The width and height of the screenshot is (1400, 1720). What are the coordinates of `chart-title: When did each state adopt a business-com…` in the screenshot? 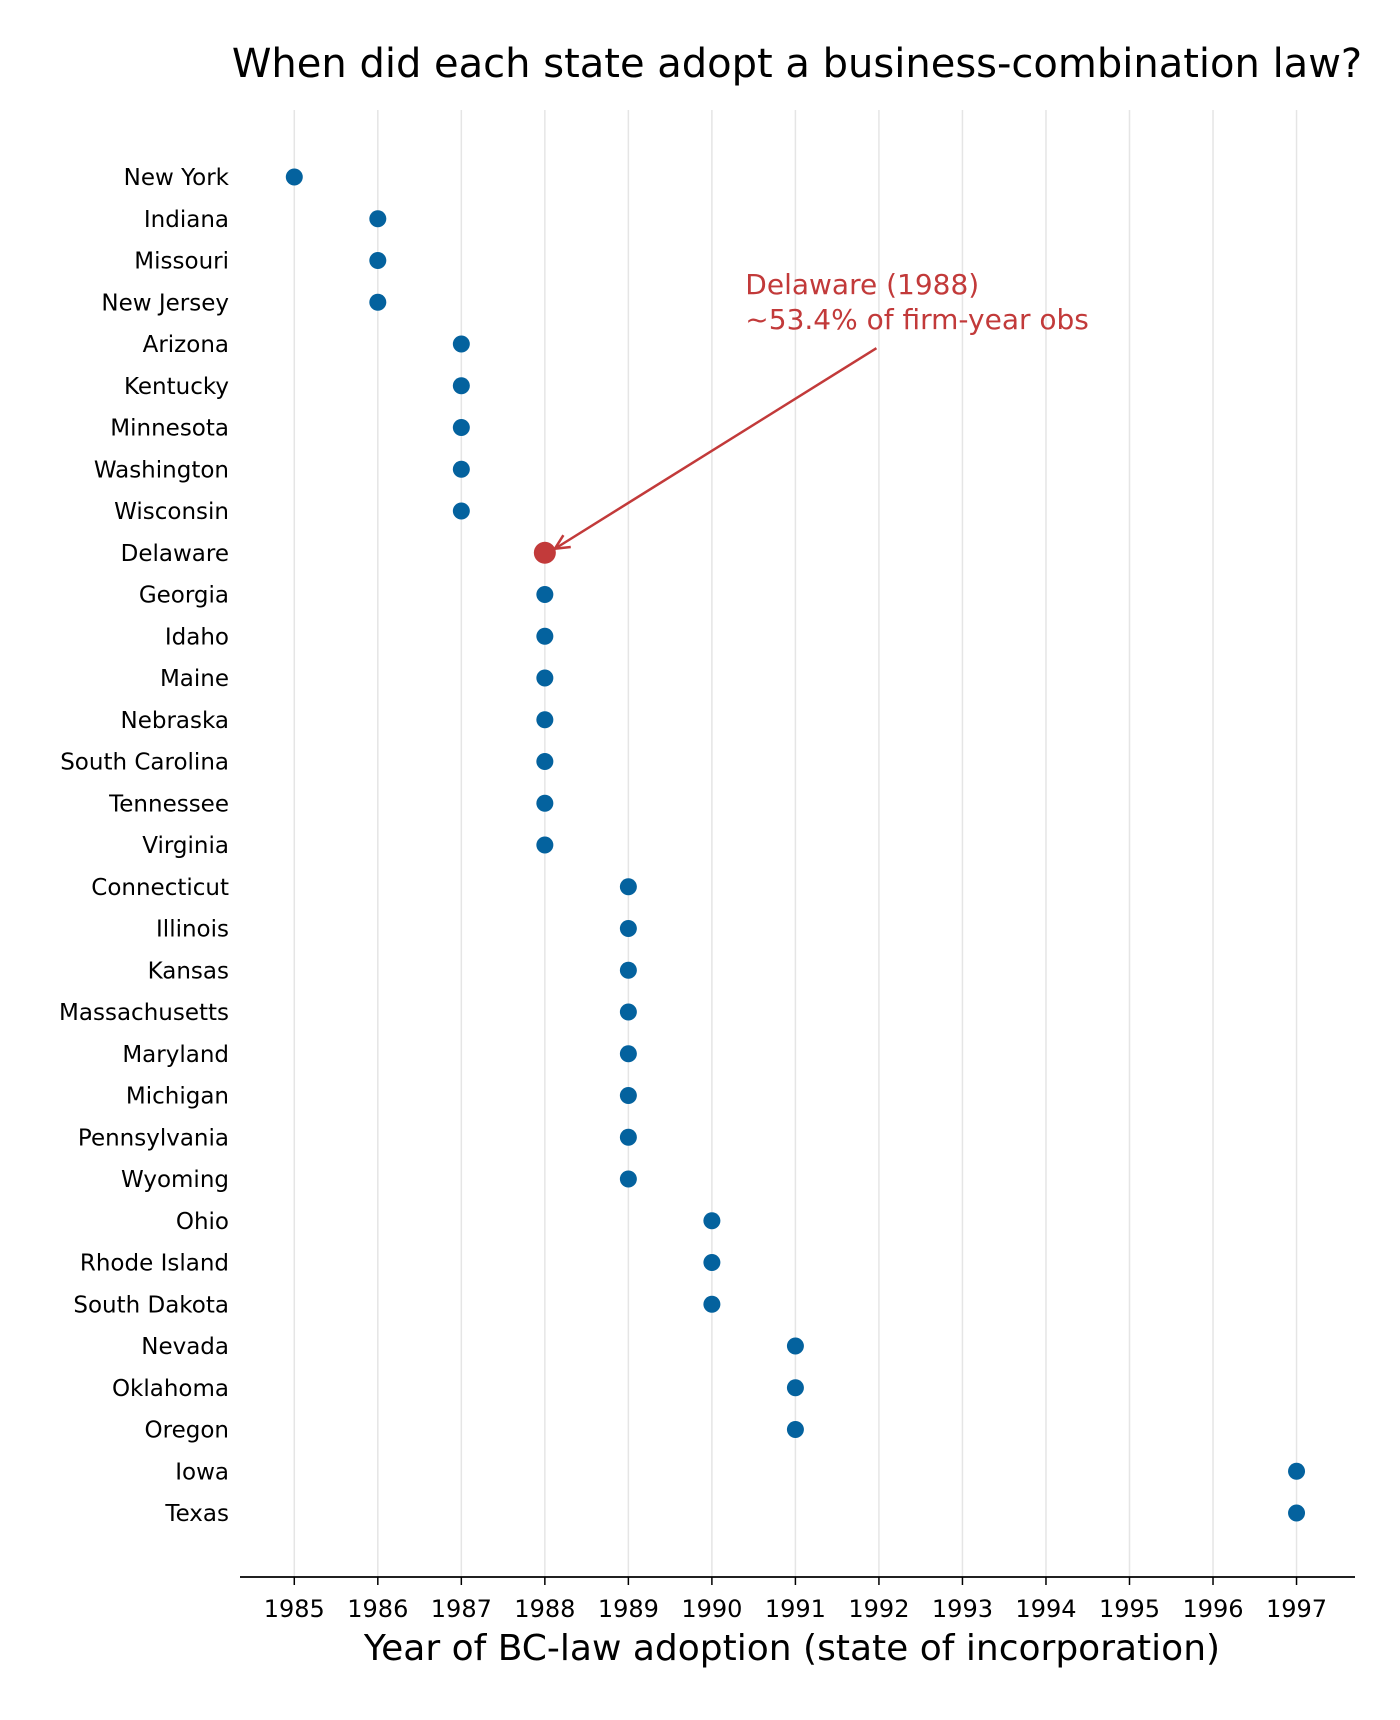 It's located at (797, 64).